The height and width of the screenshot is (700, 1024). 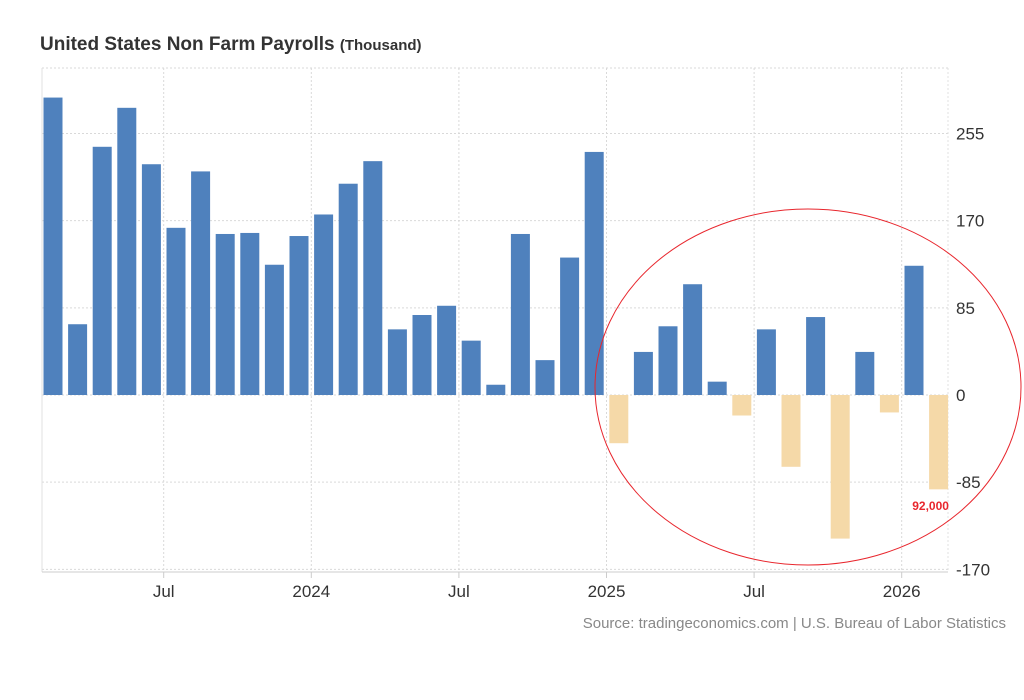 I want to click on y-tick-label: 0, so click(x=960, y=395).